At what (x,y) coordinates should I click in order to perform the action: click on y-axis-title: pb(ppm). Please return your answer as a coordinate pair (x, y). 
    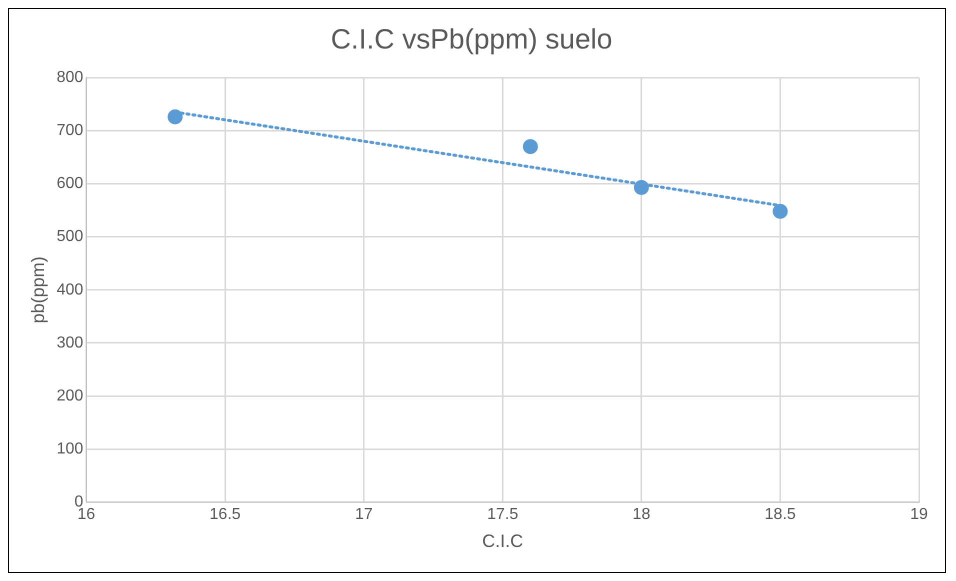
    Looking at the image, I should click on (38, 290).